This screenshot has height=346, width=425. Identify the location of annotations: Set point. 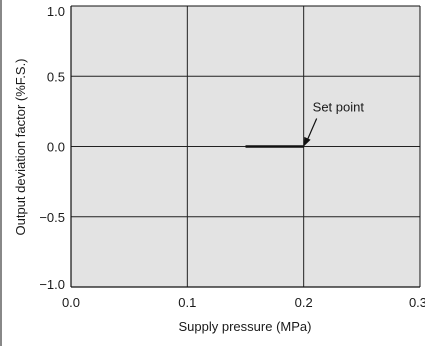
(334, 123).